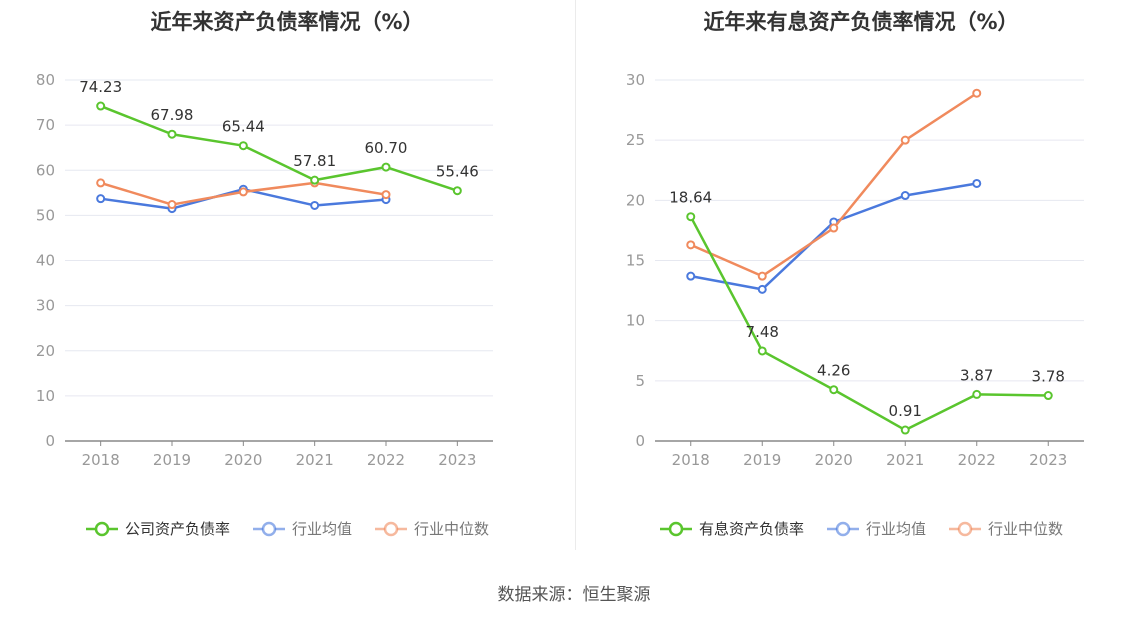 The width and height of the screenshot is (1148, 619). Describe the element at coordinates (172, 115) in the screenshot. I see `data-label: 67.98` at that location.